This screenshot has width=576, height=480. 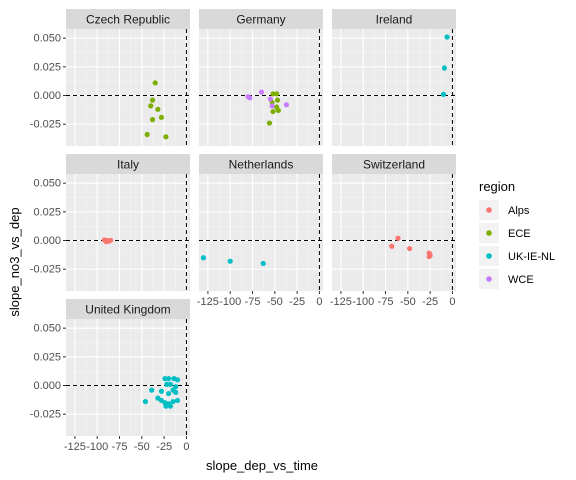 What do you see at coordinates (517, 244) in the screenshot?
I see `legend-items: Alps ECE UK-IE-NL WCE` at bounding box center [517, 244].